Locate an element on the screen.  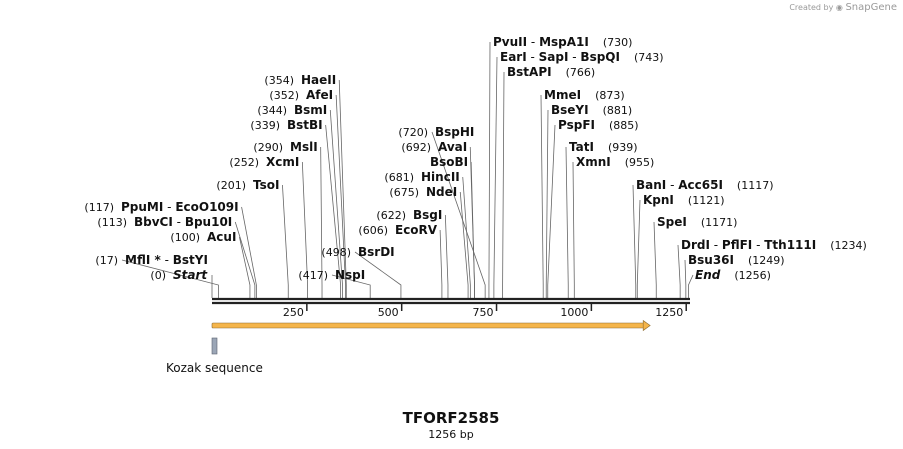
orf-feature is located at coordinates (431, 325).